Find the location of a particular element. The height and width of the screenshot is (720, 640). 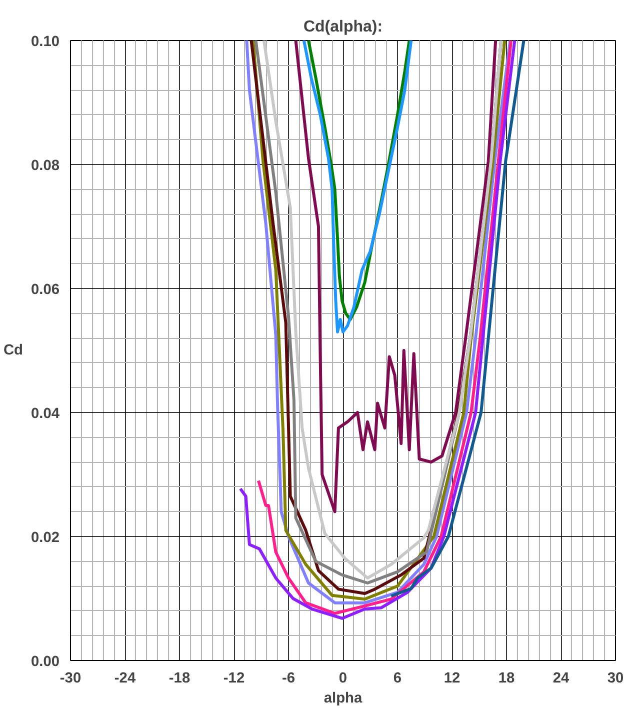

y-tick-label: 0.02 is located at coordinates (45, 538).